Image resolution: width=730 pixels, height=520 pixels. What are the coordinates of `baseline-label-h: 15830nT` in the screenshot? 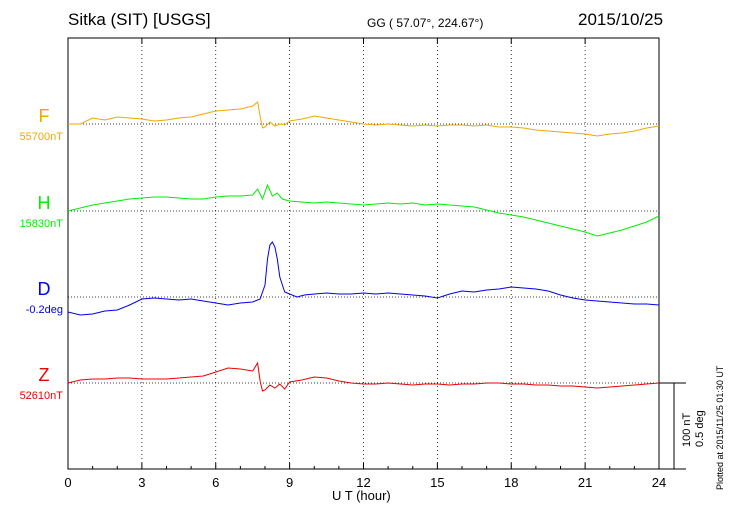 It's located at (42, 224).